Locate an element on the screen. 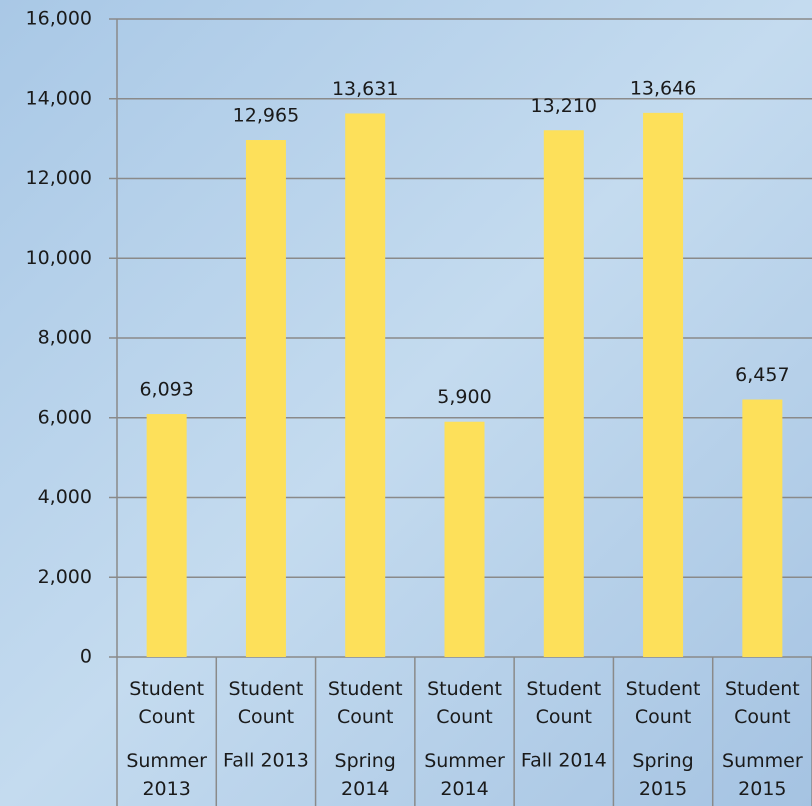 The width and height of the screenshot is (812, 806). y-tick-label: 4,000 is located at coordinates (65, 497).